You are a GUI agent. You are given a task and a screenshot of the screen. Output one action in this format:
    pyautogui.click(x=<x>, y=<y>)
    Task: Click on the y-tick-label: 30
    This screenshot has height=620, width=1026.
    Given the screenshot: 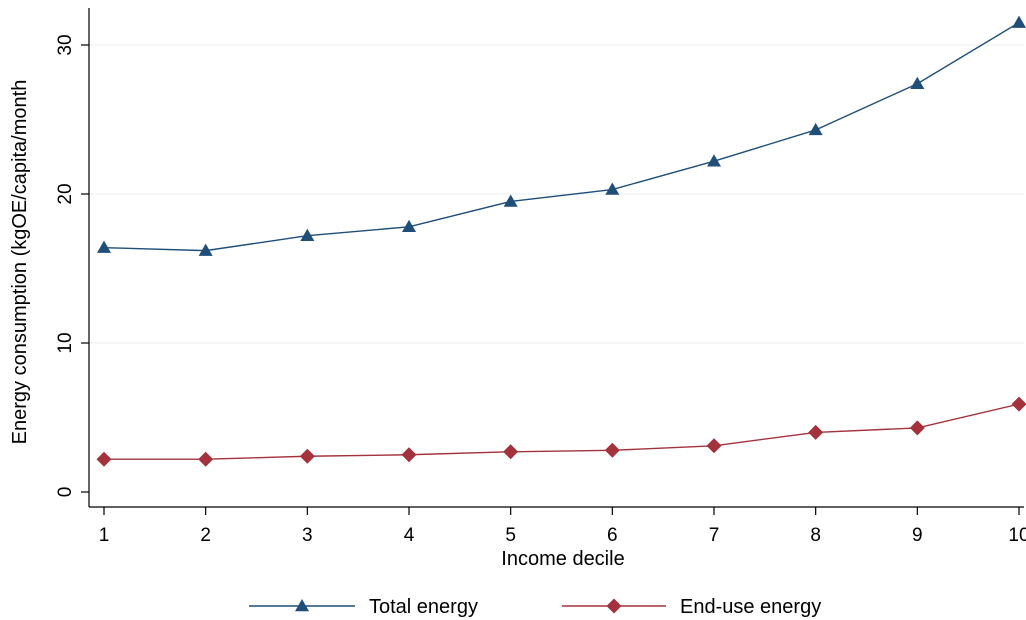 What is the action you would take?
    pyautogui.click(x=65, y=44)
    